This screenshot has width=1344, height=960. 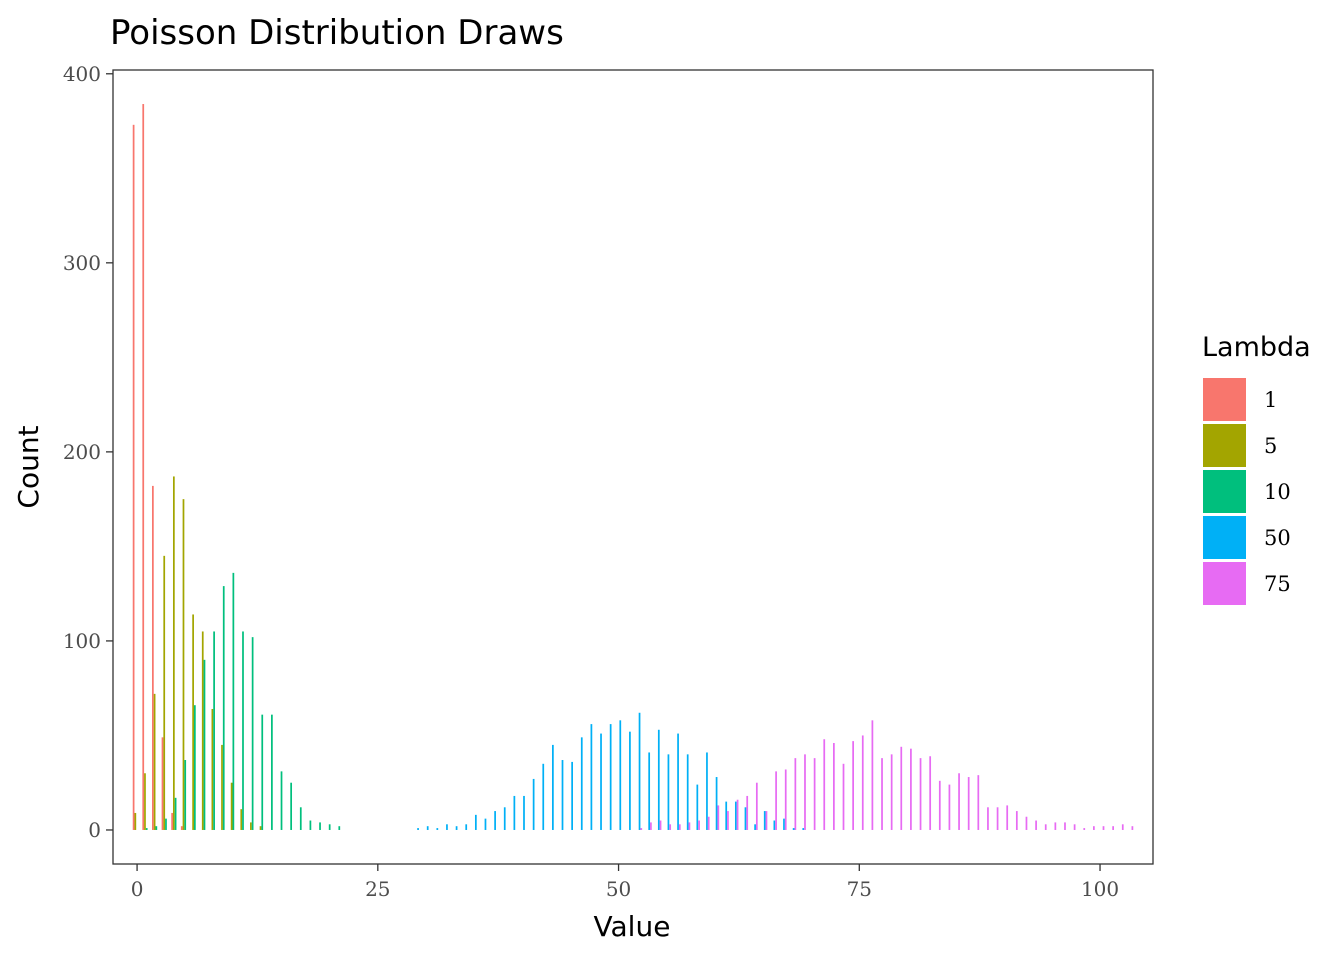 What do you see at coordinates (1100, 889) in the screenshot?
I see `x-tick-label-100: 100` at bounding box center [1100, 889].